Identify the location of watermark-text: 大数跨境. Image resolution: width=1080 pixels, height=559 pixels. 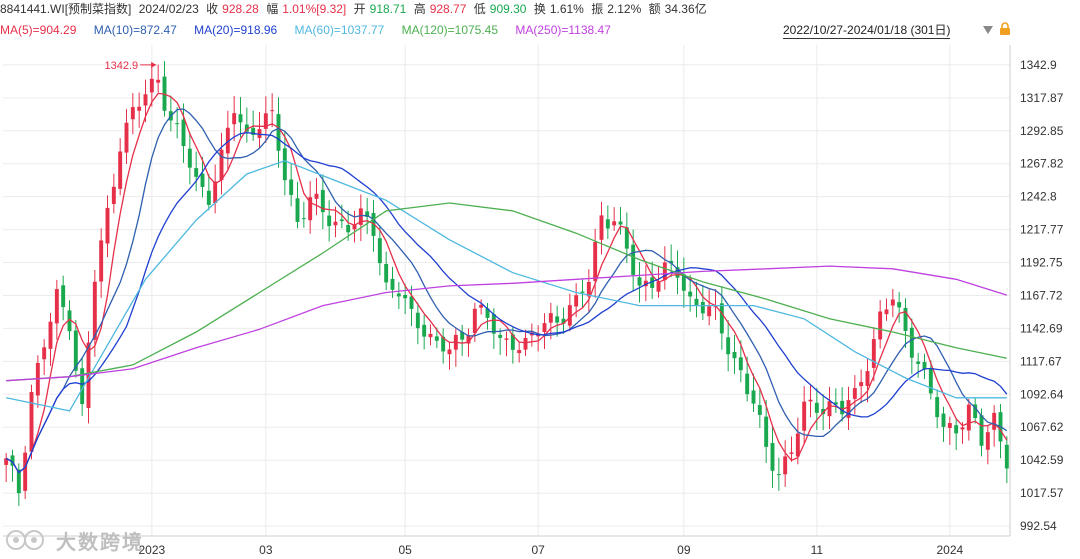
(100, 542).